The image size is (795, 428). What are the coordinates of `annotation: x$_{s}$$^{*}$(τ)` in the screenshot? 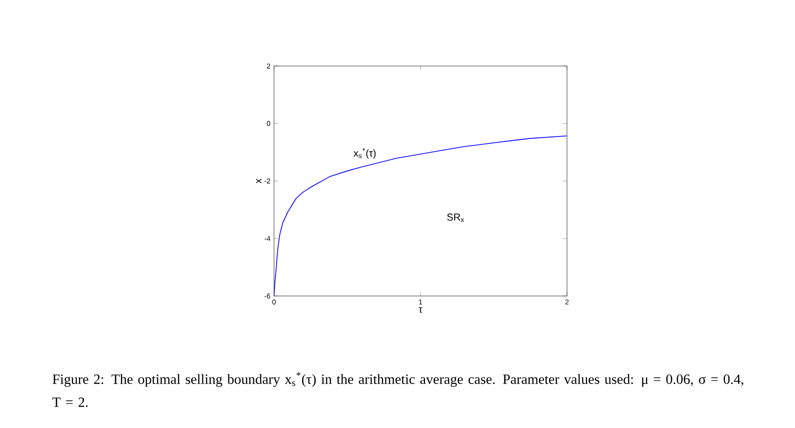 It's located at (365, 153).